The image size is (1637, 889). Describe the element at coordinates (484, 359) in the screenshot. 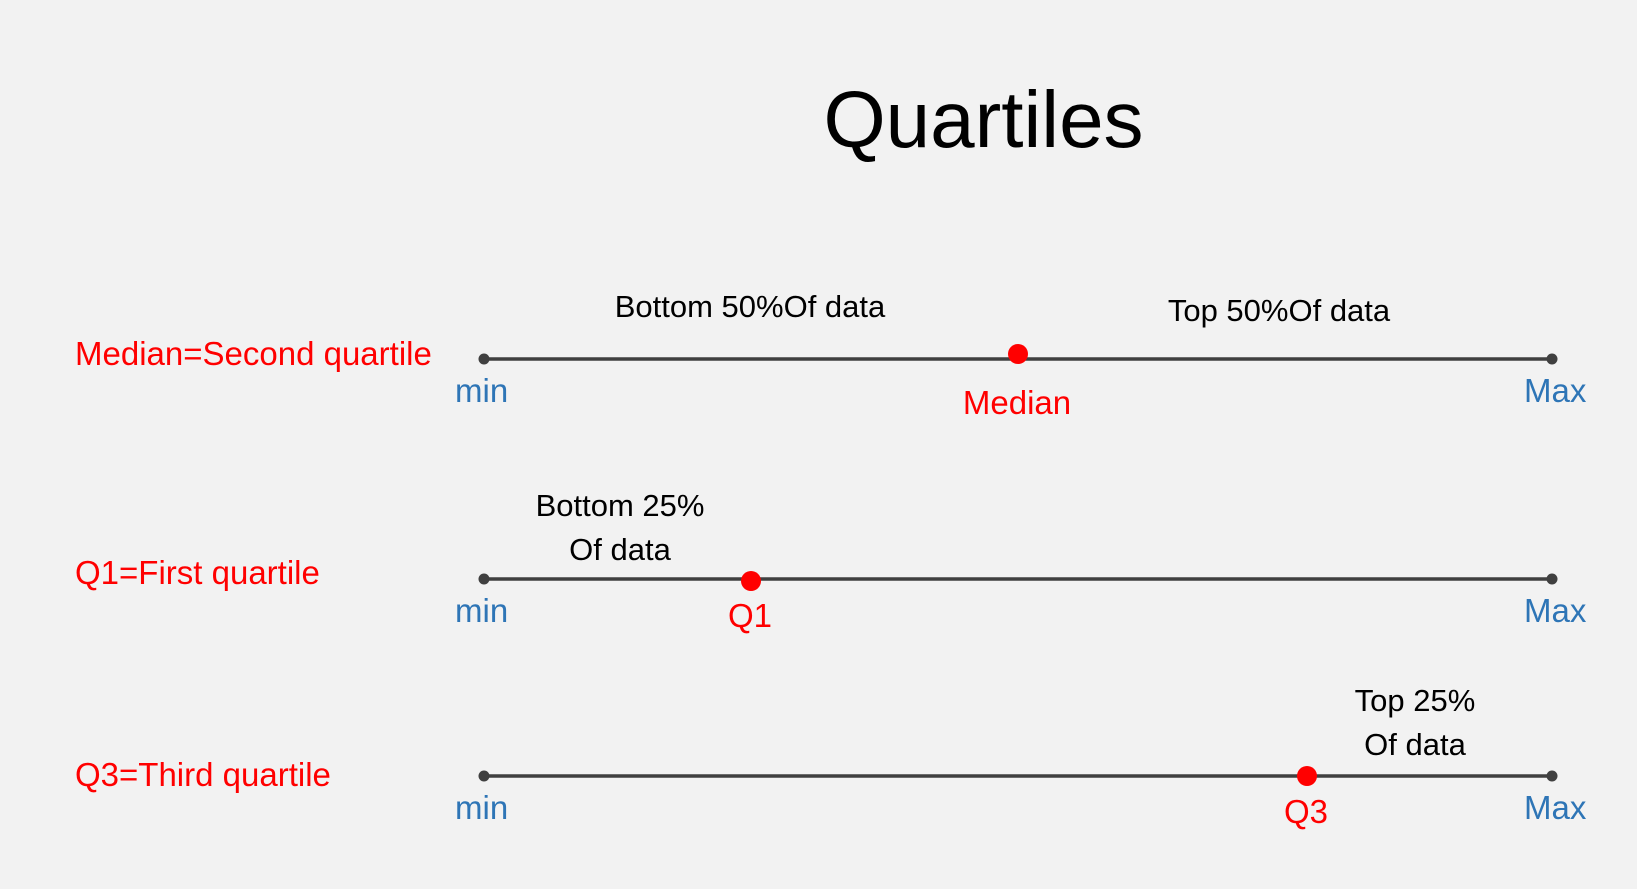

I see `median-min-endpoint` at that location.